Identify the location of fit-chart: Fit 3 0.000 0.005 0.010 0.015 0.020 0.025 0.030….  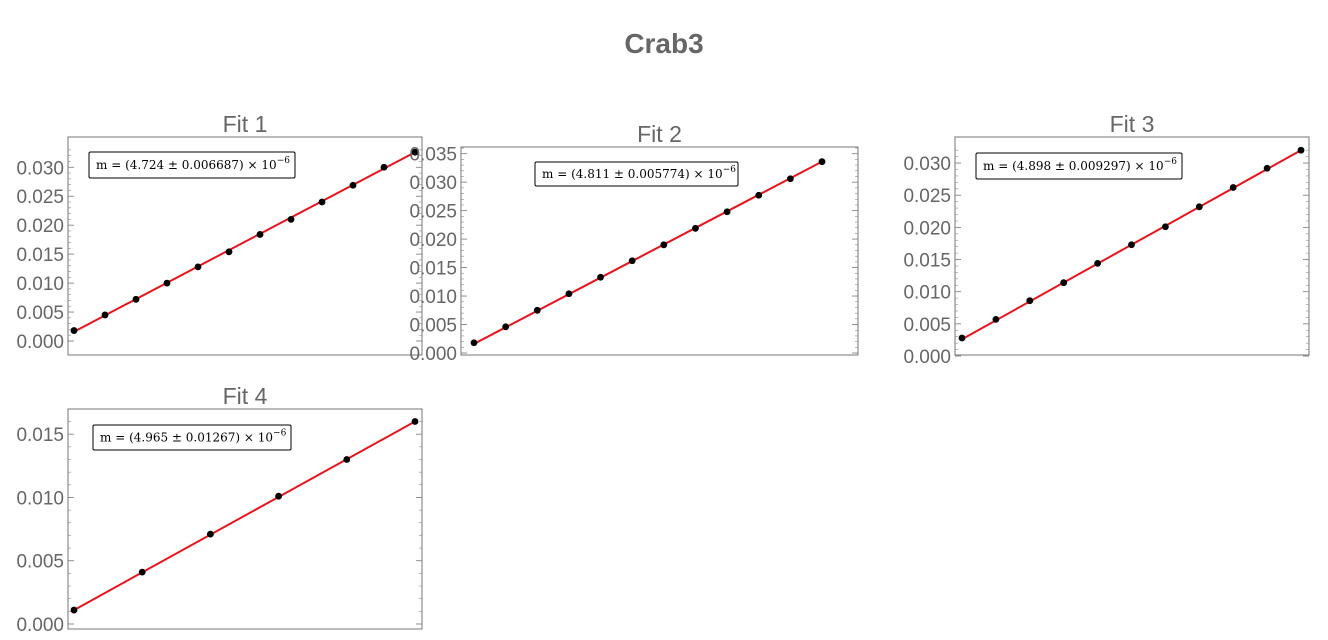
(1106, 239).